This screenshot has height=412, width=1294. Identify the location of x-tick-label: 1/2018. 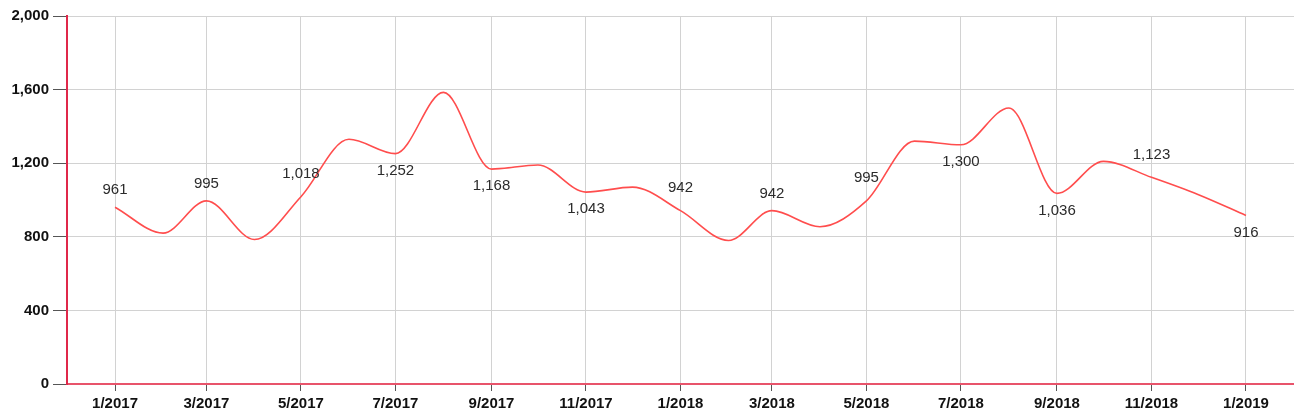
(680, 403).